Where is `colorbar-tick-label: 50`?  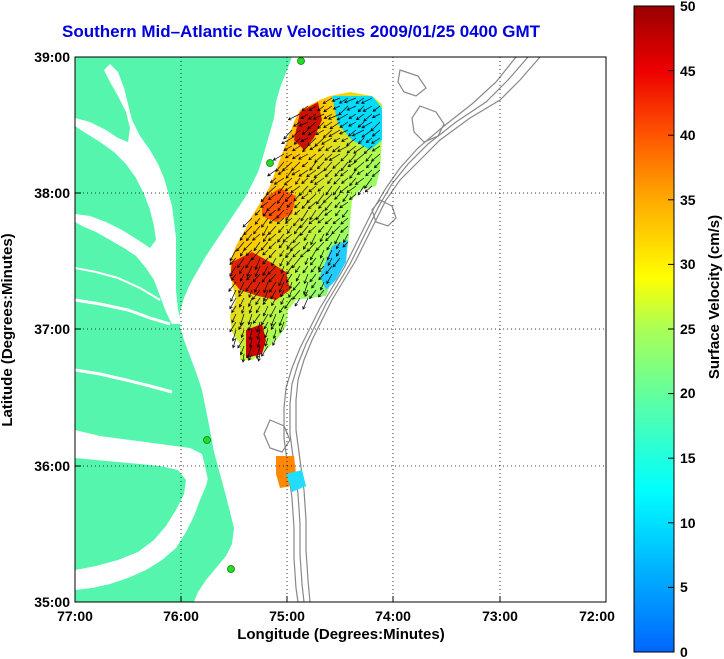 colorbar-tick-label: 50 is located at coordinates (688, 7).